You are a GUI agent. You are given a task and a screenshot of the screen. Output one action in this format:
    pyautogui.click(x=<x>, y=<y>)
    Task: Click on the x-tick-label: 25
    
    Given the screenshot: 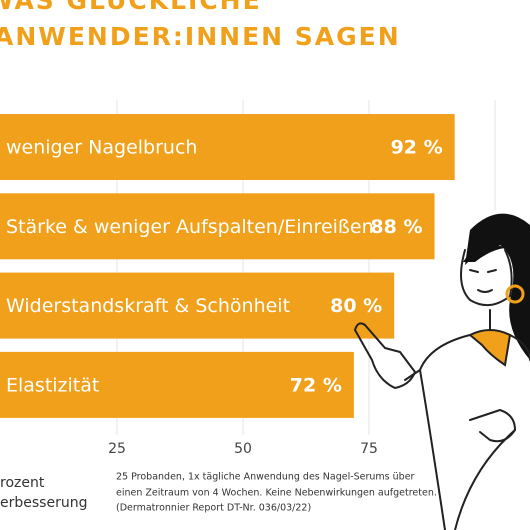 What is the action you would take?
    pyautogui.click(x=117, y=449)
    